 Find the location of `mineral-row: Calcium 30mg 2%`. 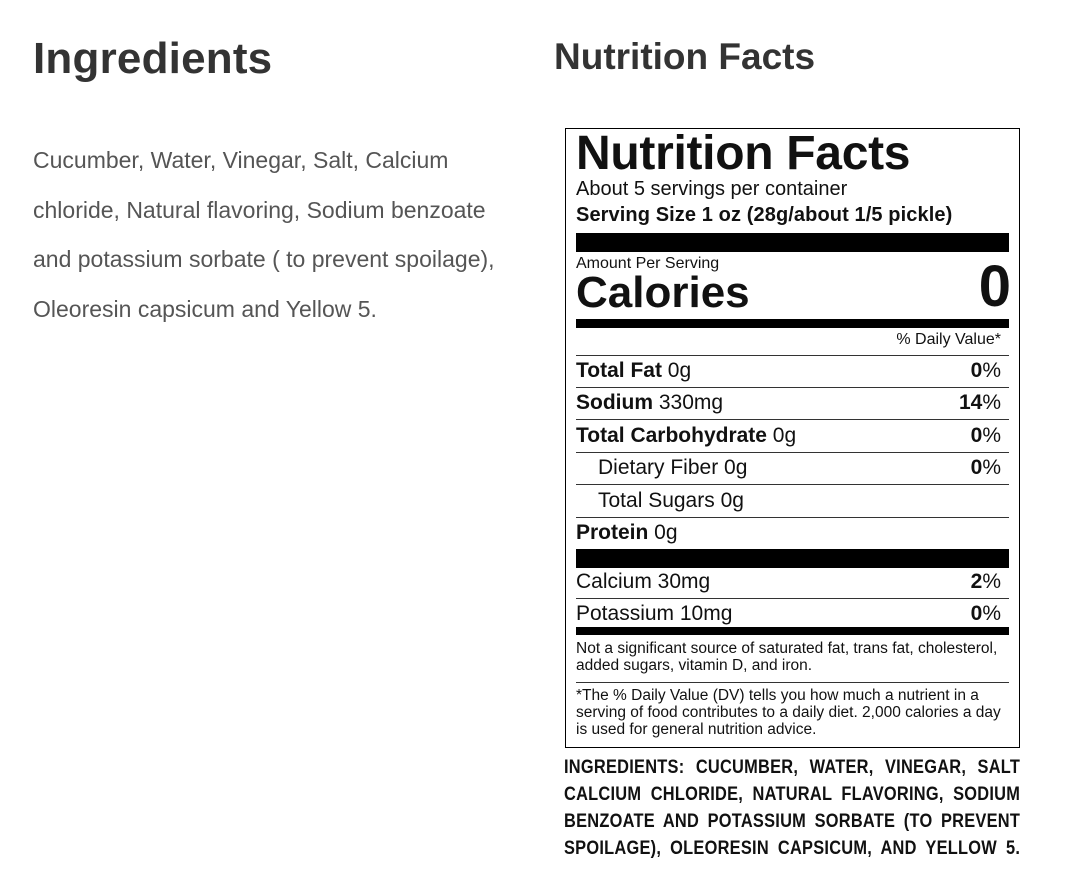

mineral-row: Calcium 30mg 2% is located at coordinates (788, 582).